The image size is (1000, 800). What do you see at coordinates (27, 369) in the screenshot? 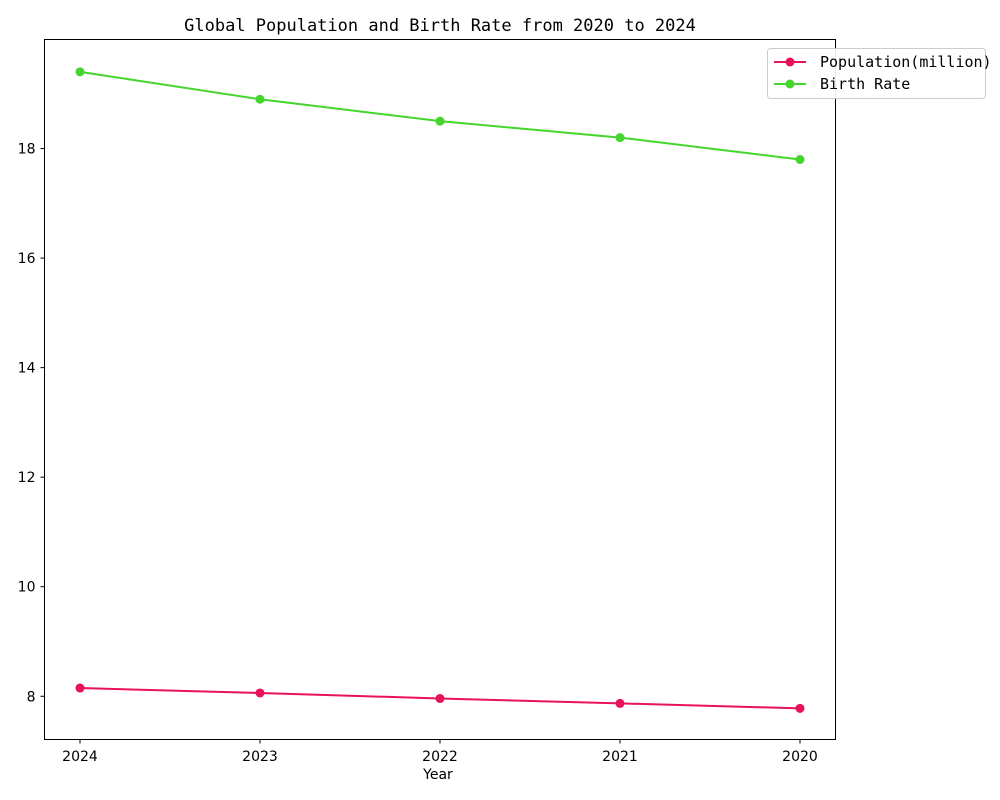
I see `y-tick-label: 14` at bounding box center [27, 369].